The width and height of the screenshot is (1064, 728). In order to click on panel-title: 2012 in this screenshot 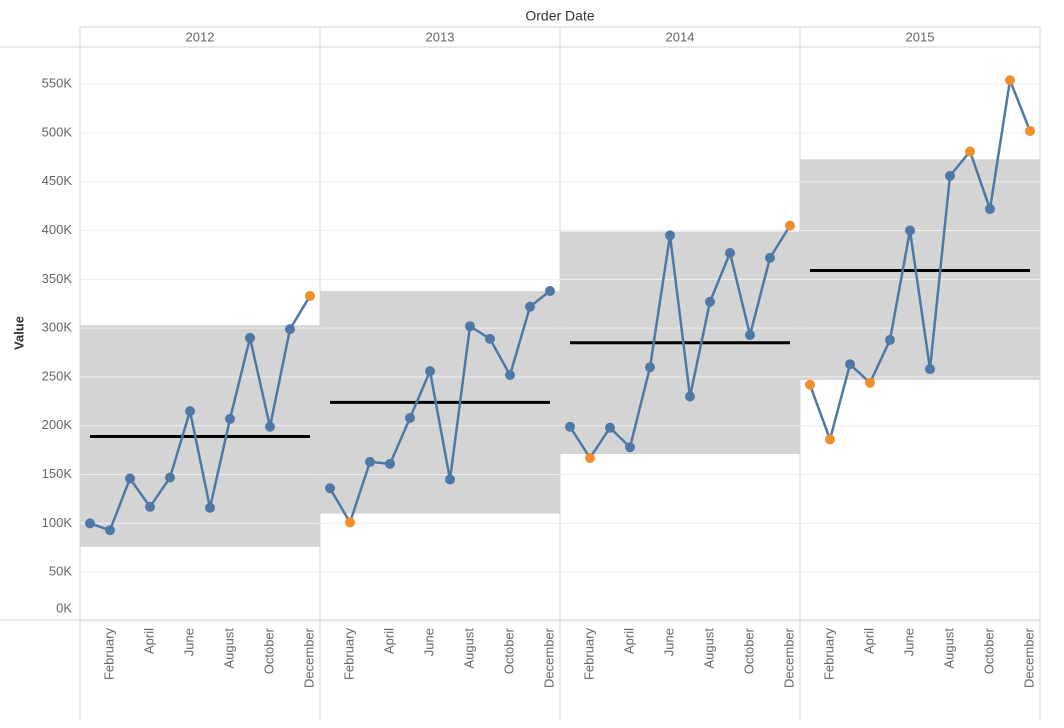, I will do `click(200, 36)`.